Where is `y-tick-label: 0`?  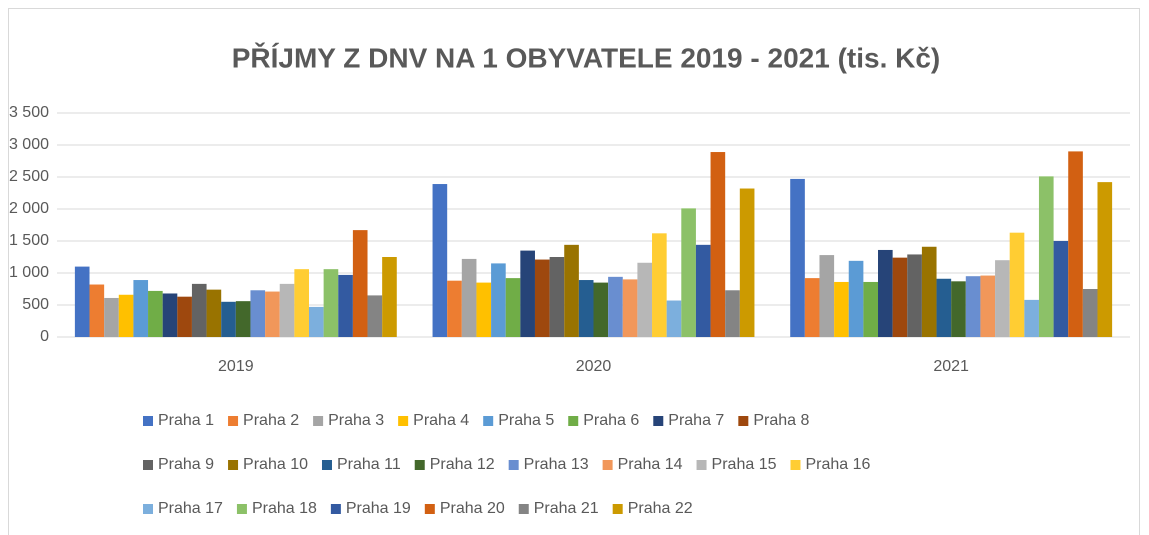
y-tick-label: 0 is located at coordinates (44, 336).